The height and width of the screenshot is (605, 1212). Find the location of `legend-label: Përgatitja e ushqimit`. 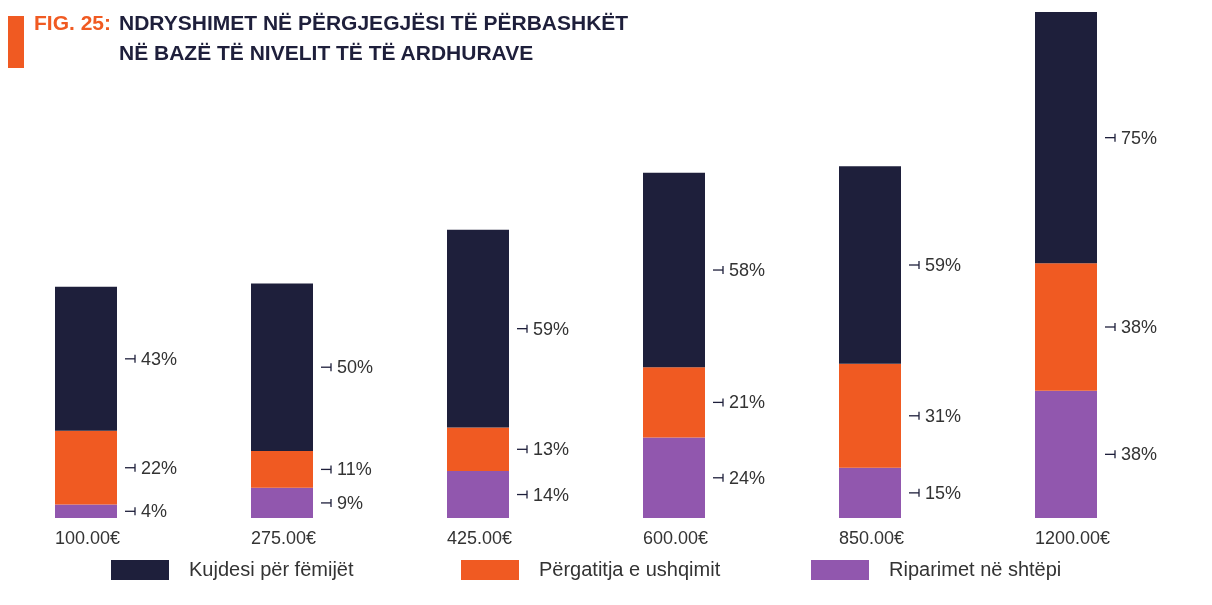

legend-label: Përgatitja e ushqimit is located at coordinates (630, 569).